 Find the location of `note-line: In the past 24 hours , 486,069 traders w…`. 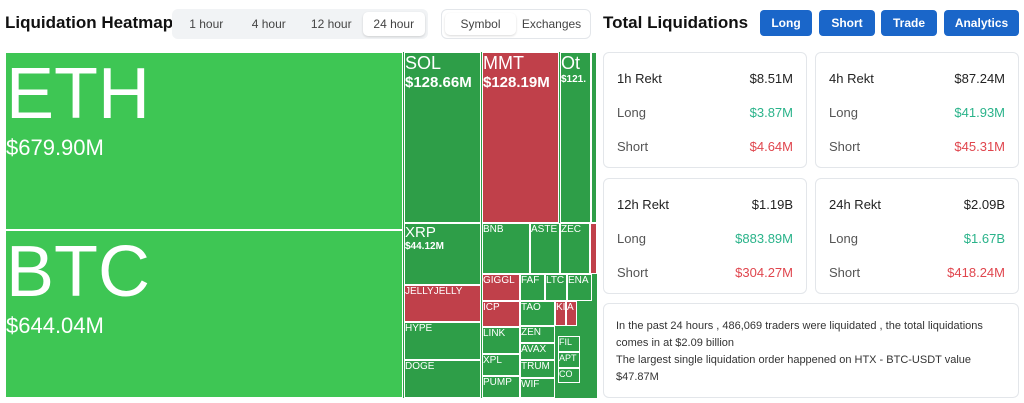

note-line: In the past 24 hours , 486,069 traders w… is located at coordinates (799, 326).